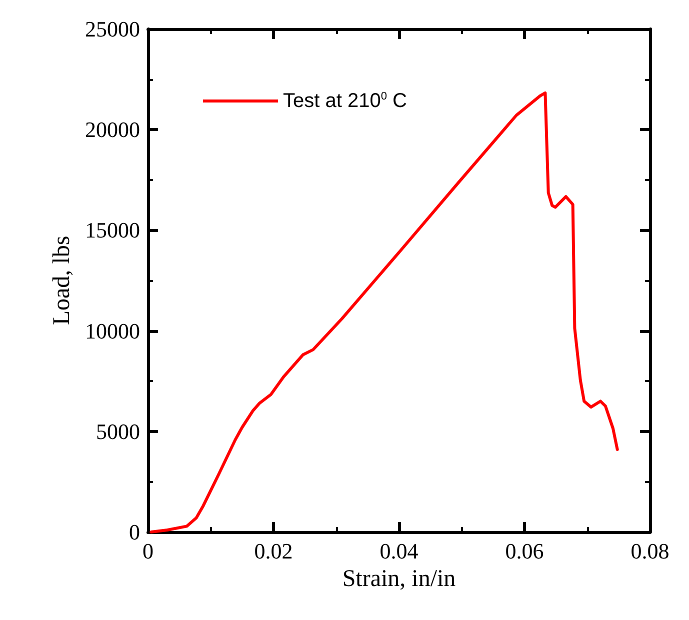  Describe the element at coordinates (112, 331) in the screenshot. I see `y-tick-label: 10000` at that location.